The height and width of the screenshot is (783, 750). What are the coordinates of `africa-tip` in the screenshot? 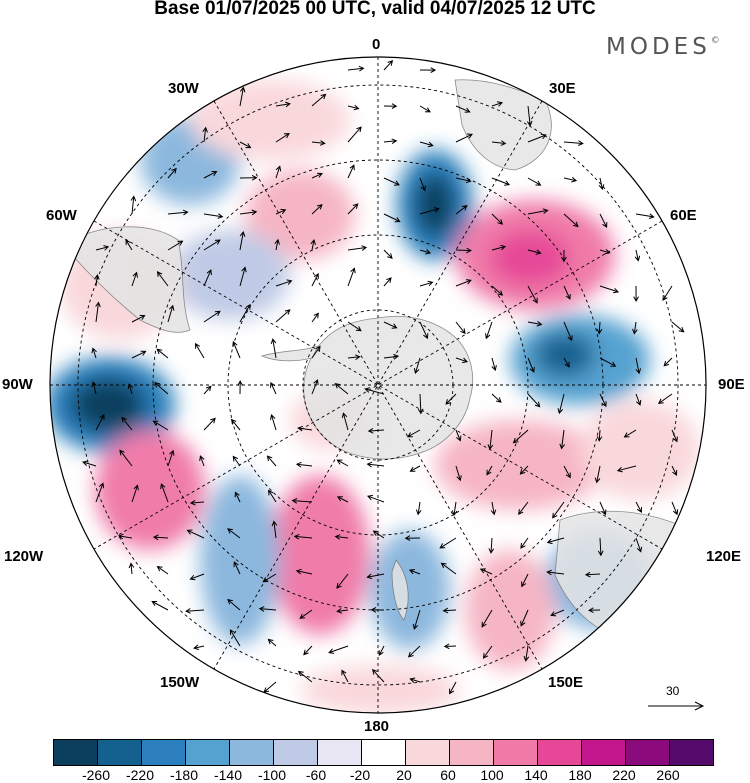 It's located at (503, 125).